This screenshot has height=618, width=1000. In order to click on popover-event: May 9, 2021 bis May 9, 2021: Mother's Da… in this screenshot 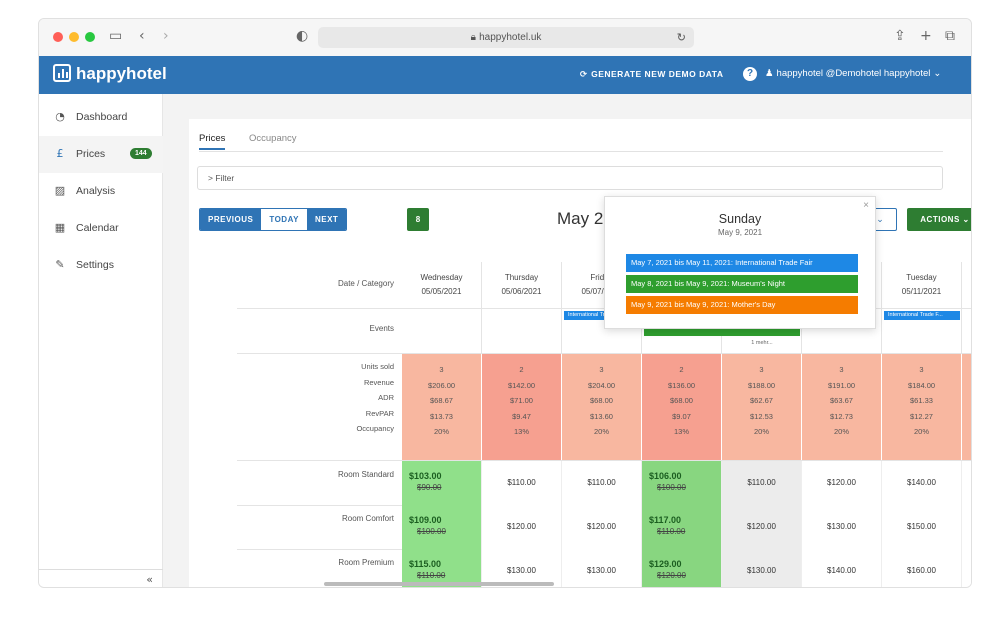, I will do `click(742, 305)`.